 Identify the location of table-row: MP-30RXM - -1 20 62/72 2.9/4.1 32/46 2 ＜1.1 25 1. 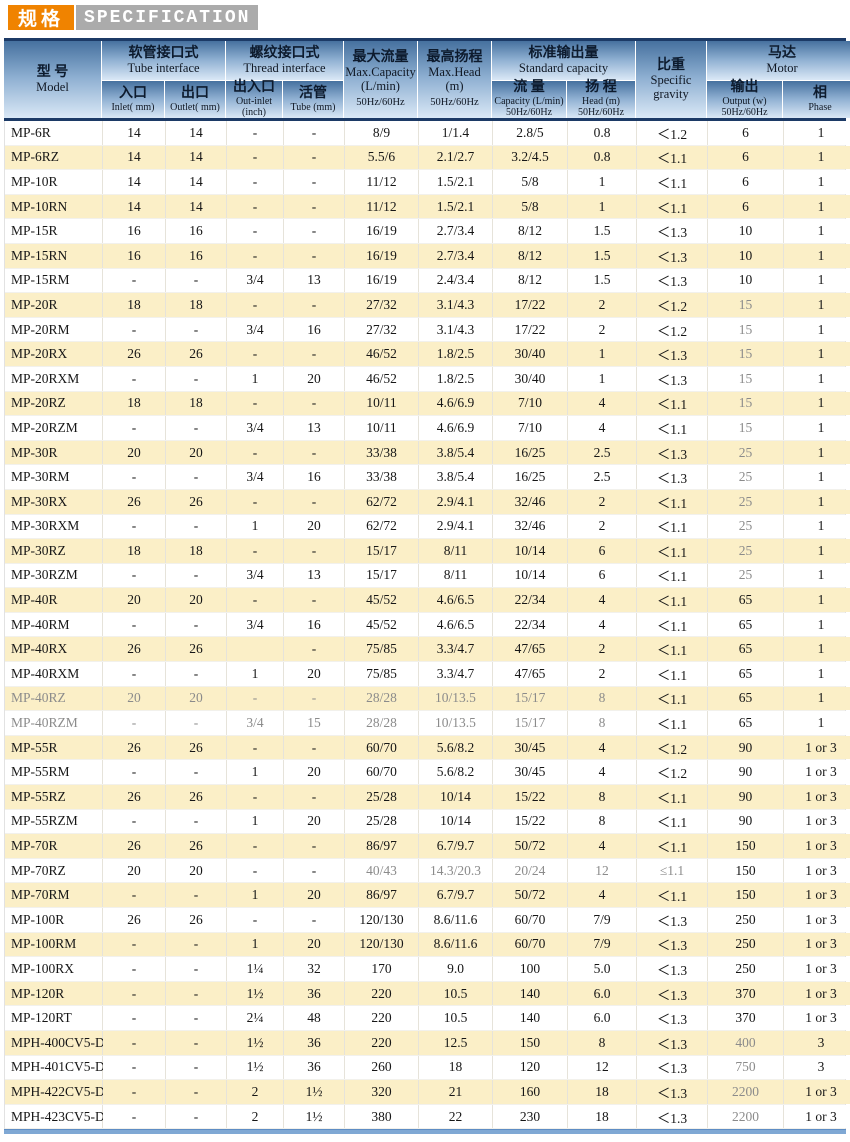
(427, 527).